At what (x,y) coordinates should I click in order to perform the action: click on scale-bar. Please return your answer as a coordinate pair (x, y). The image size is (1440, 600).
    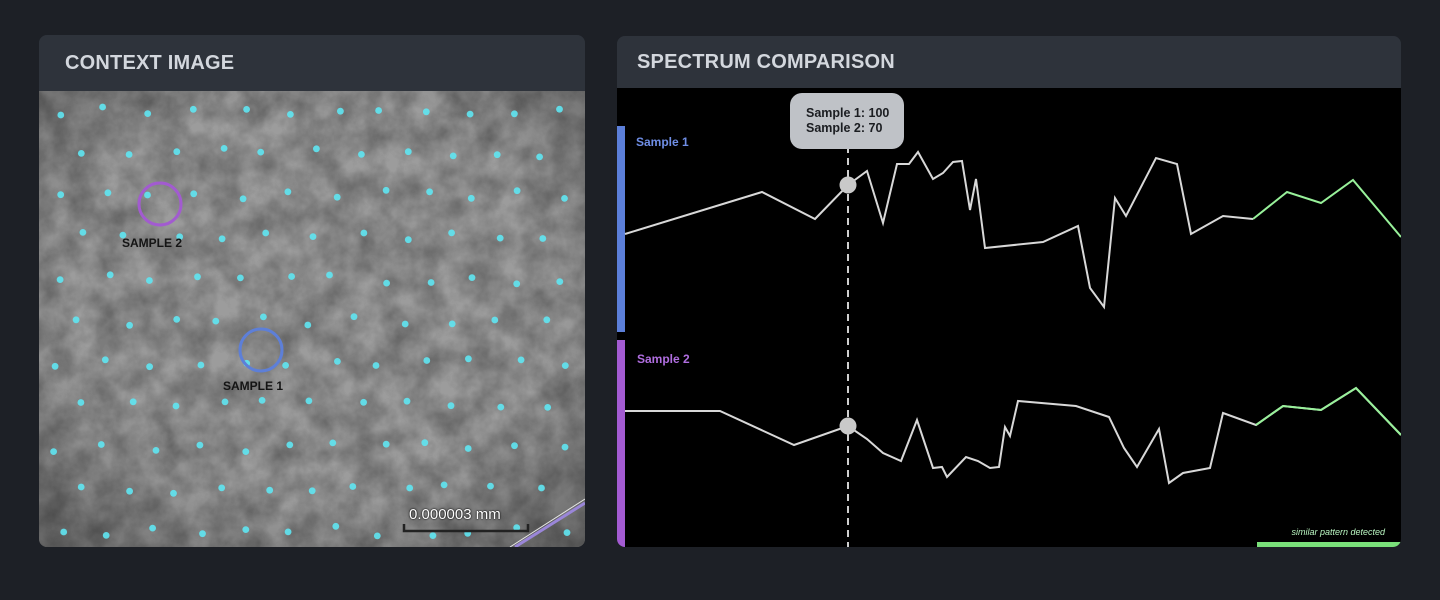
    Looking at the image, I should click on (466, 528).